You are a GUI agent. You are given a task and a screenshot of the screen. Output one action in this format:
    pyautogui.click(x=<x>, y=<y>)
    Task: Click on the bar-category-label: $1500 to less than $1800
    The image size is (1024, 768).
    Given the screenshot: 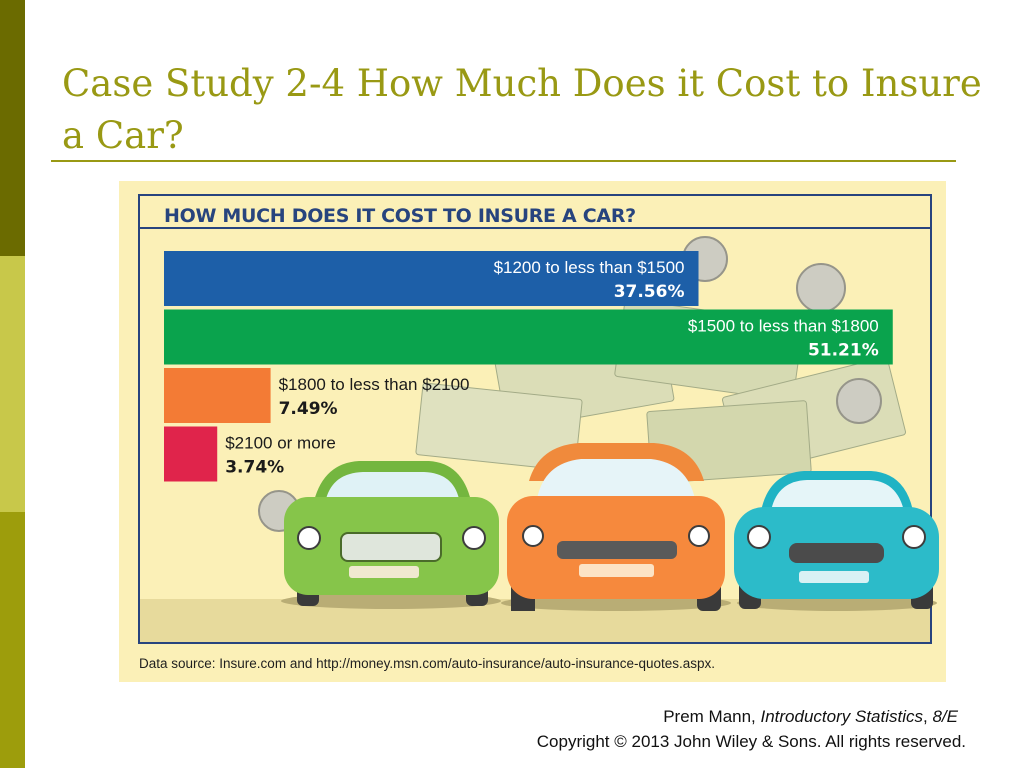 What is the action you would take?
    pyautogui.click(x=783, y=326)
    